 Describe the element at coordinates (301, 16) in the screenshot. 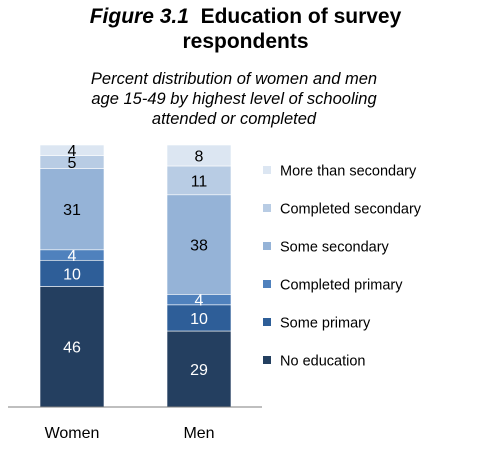

I see `title-text-1: Education of survey` at that location.